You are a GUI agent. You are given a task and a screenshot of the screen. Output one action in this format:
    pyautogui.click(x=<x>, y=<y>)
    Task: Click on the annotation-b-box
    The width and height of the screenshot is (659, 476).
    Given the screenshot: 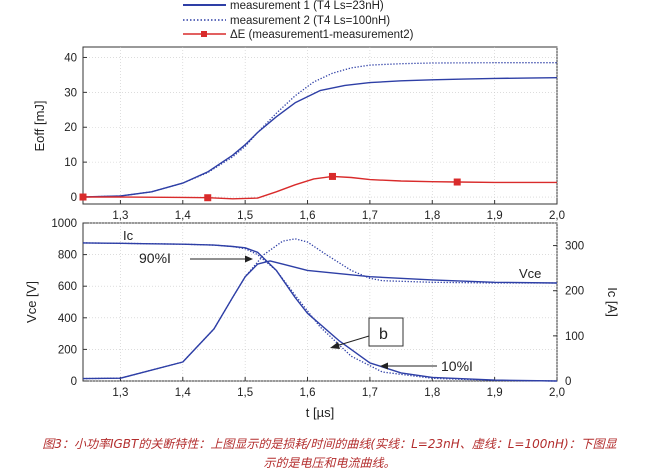 What is the action you would take?
    pyautogui.click(x=386, y=332)
    